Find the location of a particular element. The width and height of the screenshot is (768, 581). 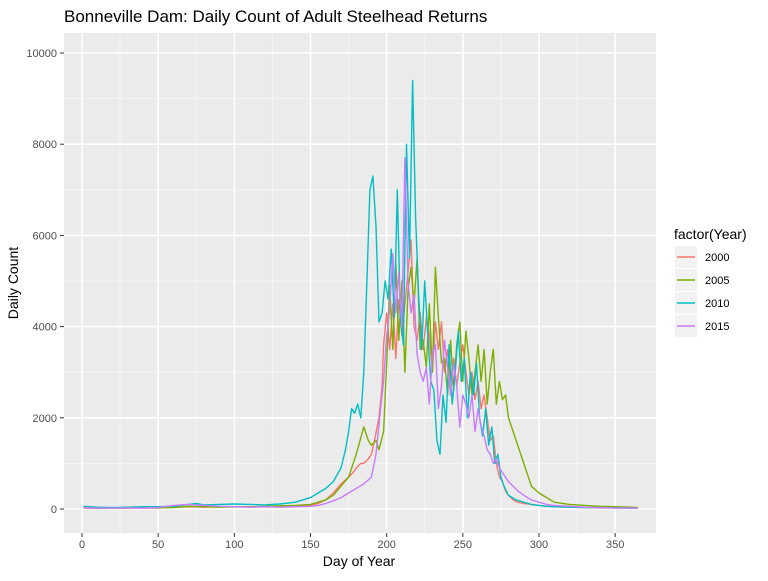

x-tick-label: 250 is located at coordinates (463, 545).